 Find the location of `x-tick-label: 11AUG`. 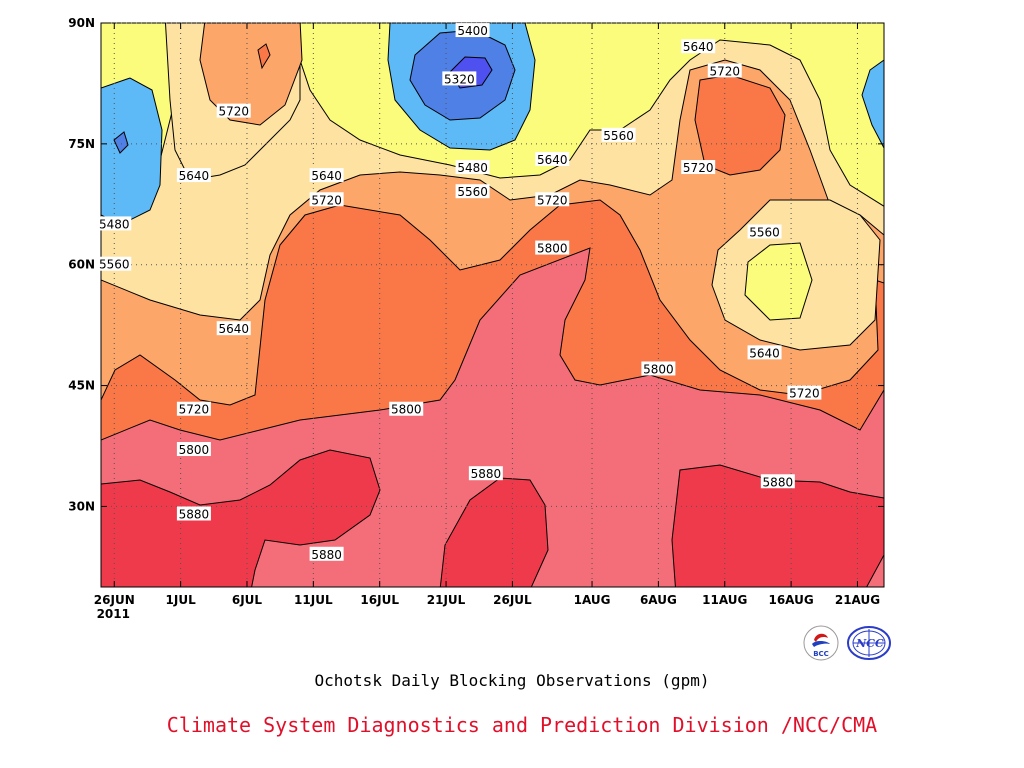

x-tick-label: 11AUG is located at coordinates (724, 600).